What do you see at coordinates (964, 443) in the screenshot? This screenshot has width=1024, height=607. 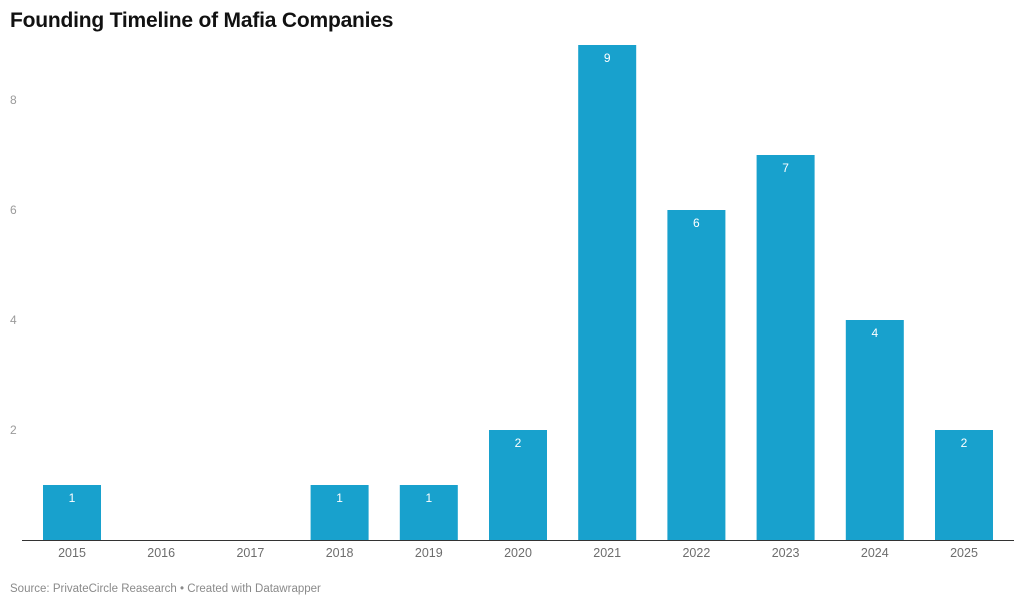 I see `value-label-2025: 2` at bounding box center [964, 443].